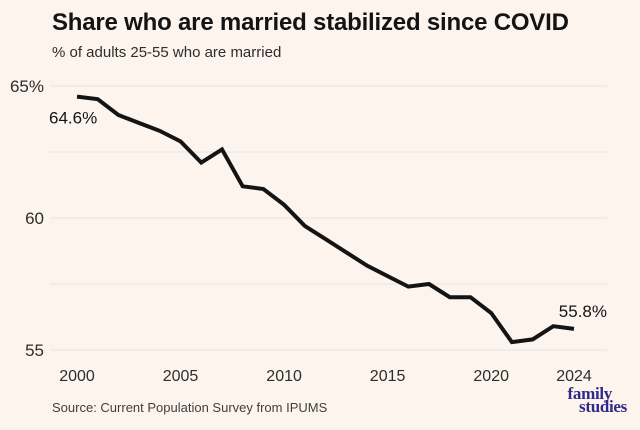 Image resolution: width=640 pixels, height=430 pixels. What do you see at coordinates (77, 376) in the screenshot?
I see `x-axis-label: 2000` at bounding box center [77, 376].